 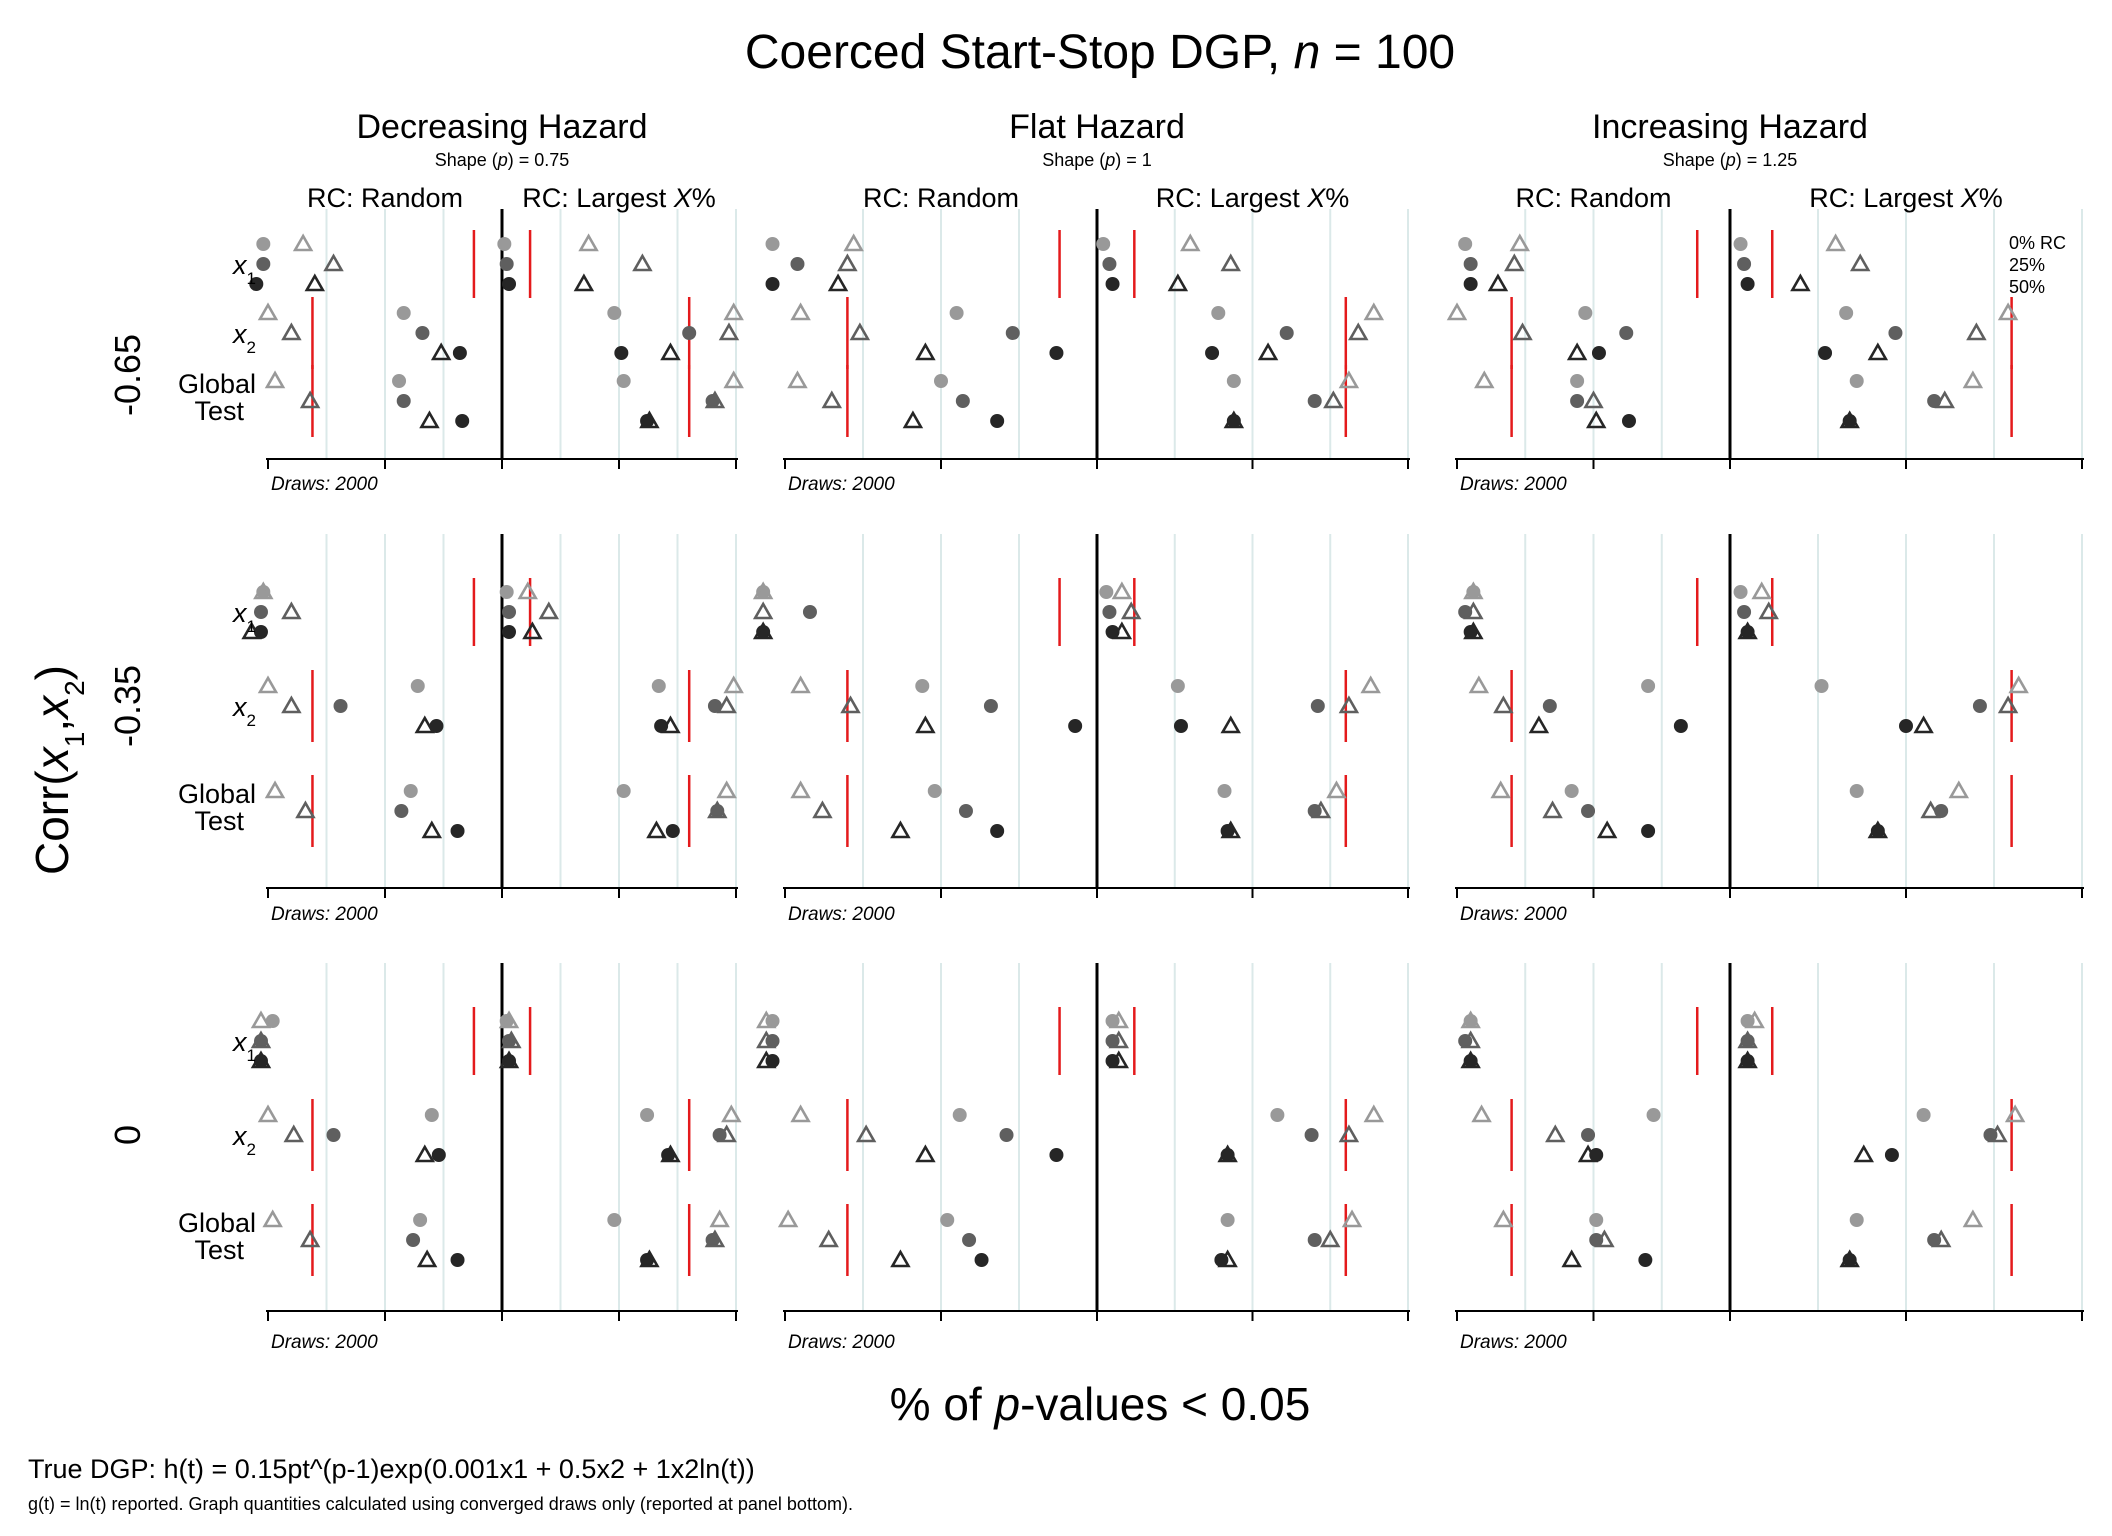 What do you see at coordinates (74, 688) in the screenshot?
I see `y-axis-title-sub2: 2` at bounding box center [74, 688].